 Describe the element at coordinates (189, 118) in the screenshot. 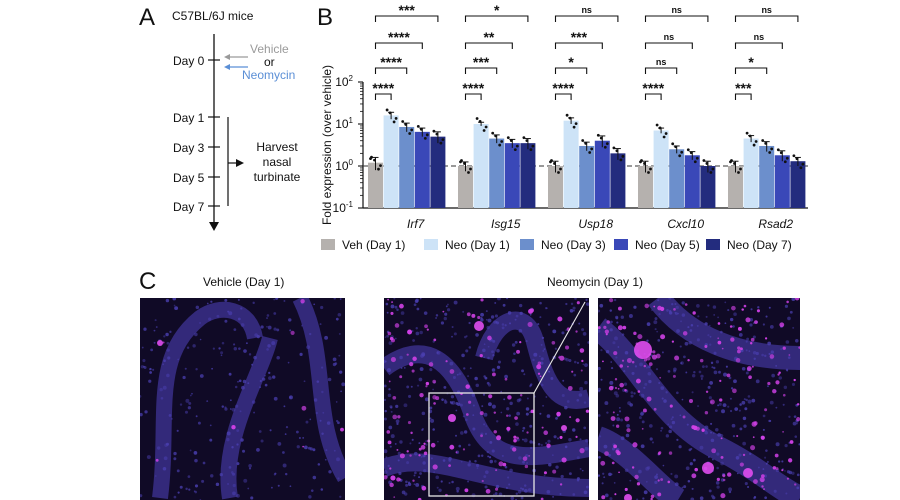

I see `day-label-1: Day 1` at that location.